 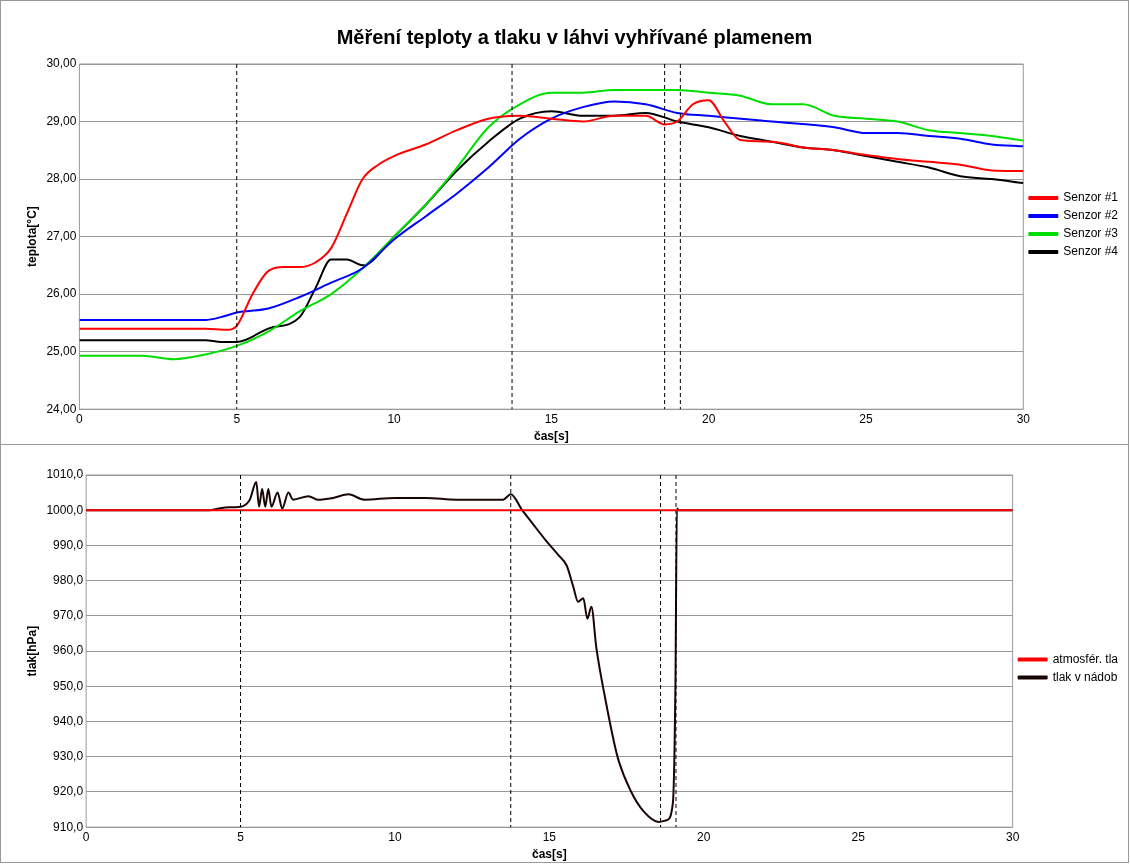 What do you see at coordinates (61, 408) in the screenshot?
I see `y-tick-label: 24,00` at bounding box center [61, 408].